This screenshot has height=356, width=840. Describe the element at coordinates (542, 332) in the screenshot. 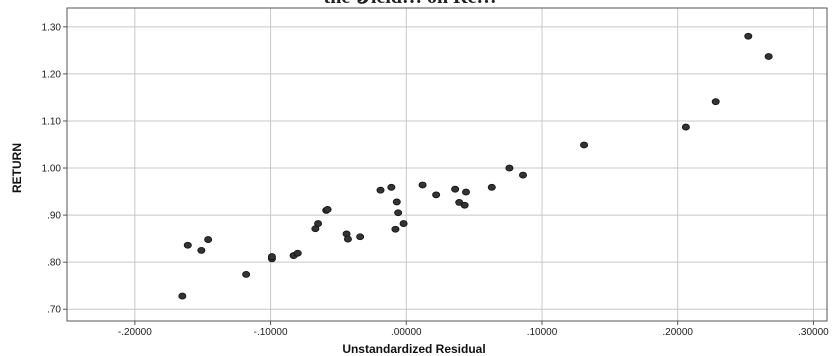

I see `x-tick-label: .10000` at that location.